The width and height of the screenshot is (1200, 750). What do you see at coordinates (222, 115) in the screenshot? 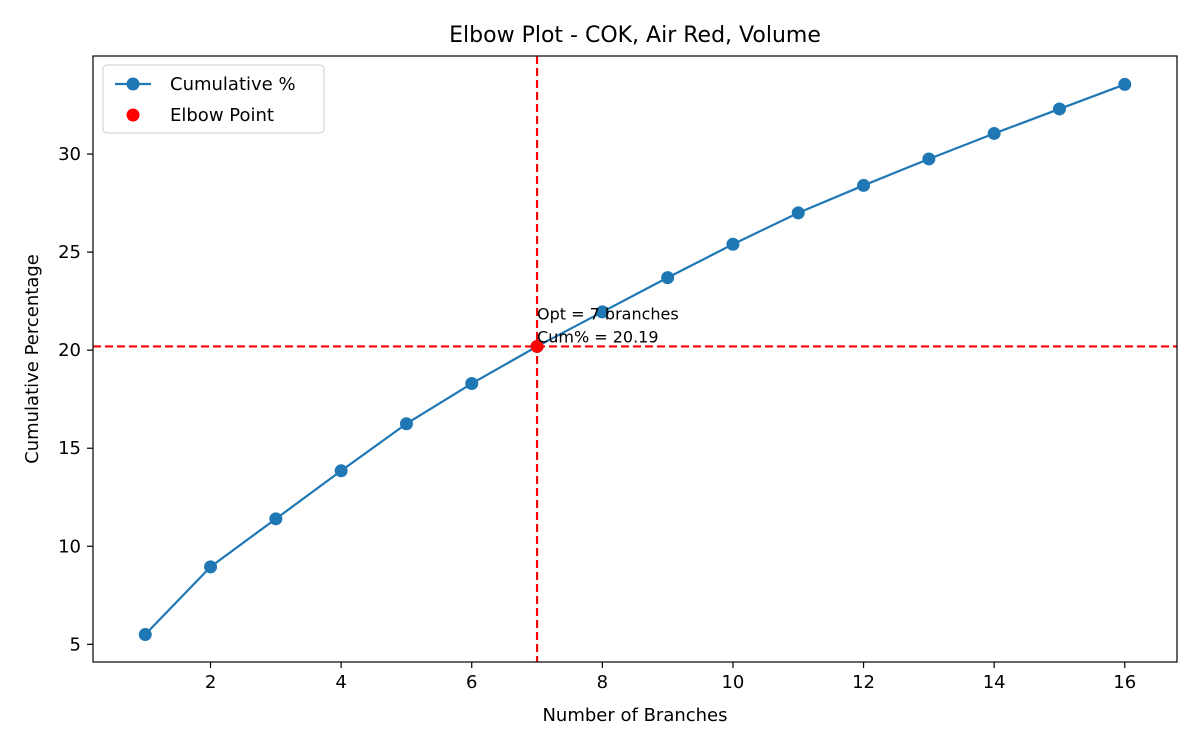
I see `legend-label-elbow: Elbow Point` at bounding box center [222, 115].